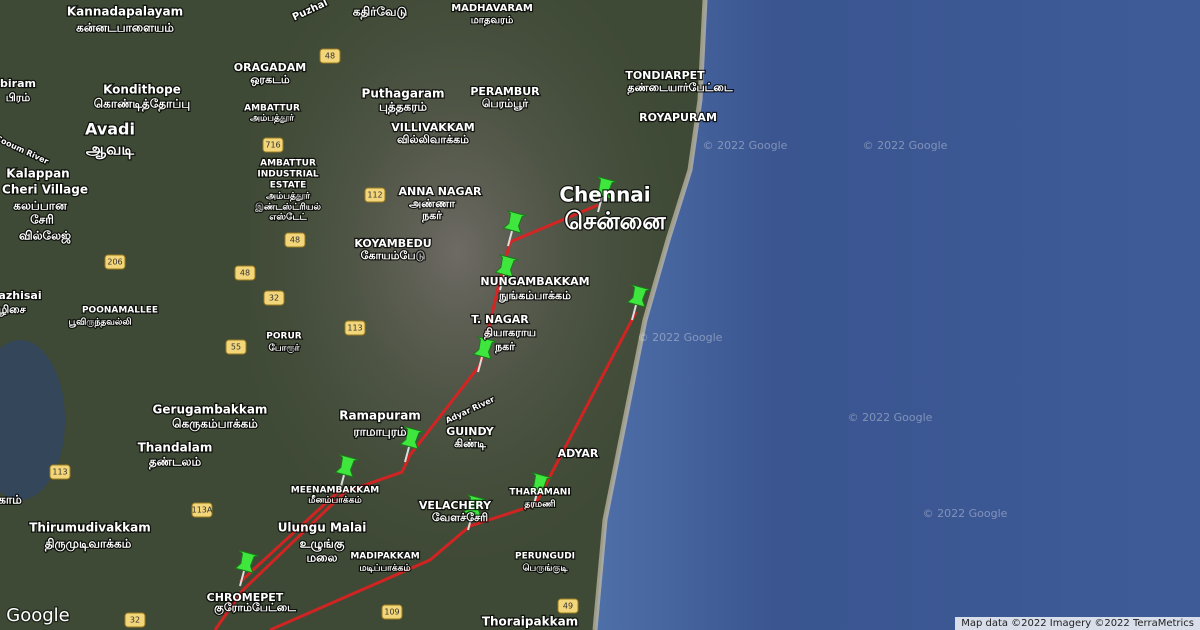 The image size is (1200, 630). What do you see at coordinates (90, 528) in the screenshot?
I see `place-label: Thirumudivakkam` at bounding box center [90, 528].